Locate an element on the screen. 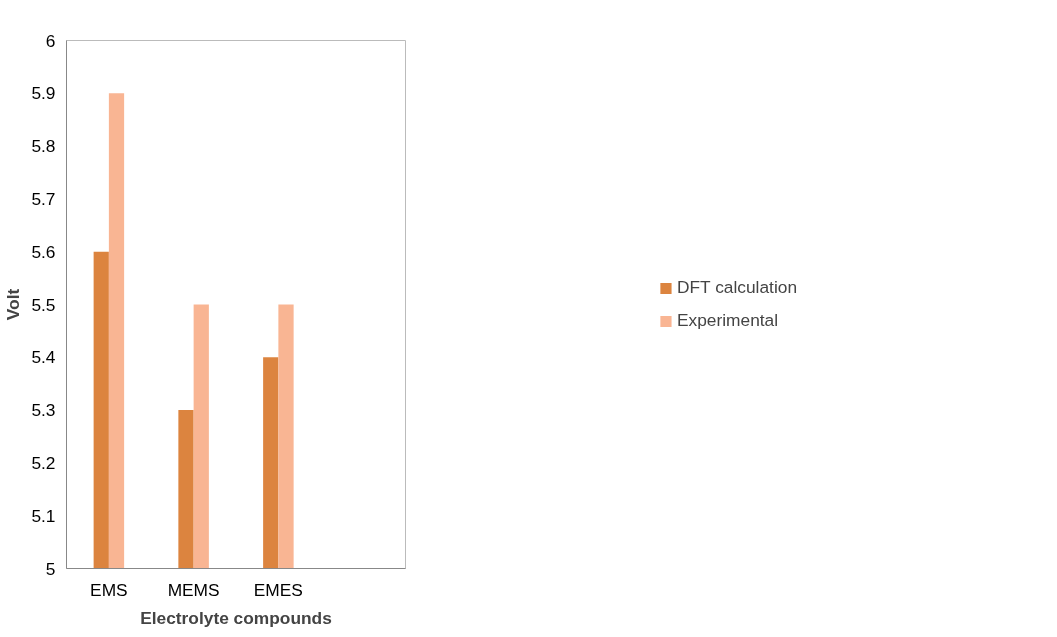  y-tick-label: 6 is located at coordinates (50, 40).